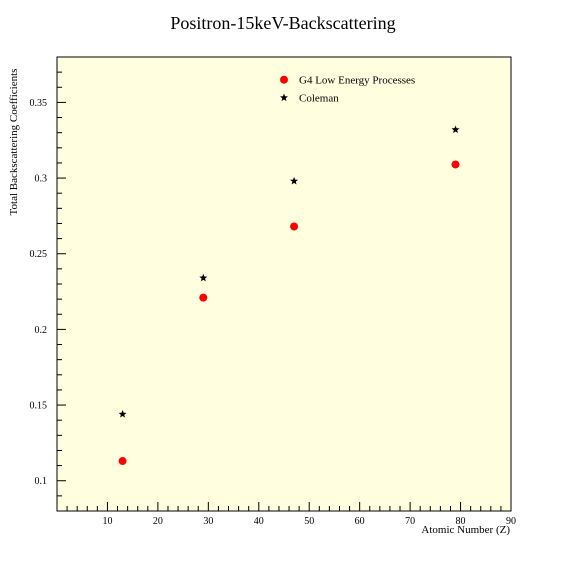  What do you see at coordinates (39, 406) in the screenshot?
I see `y-tick-label: 0.15` at bounding box center [39, 406].